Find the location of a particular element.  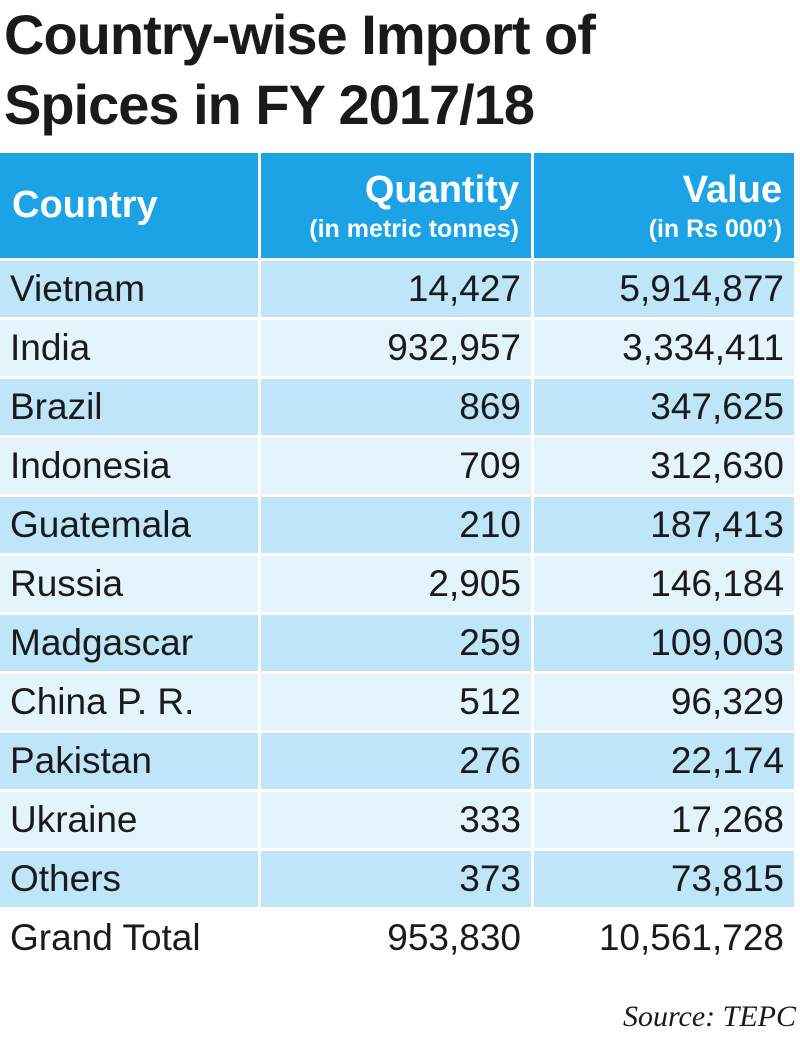

country-cell: Russia is located at coordinates (129, 584).